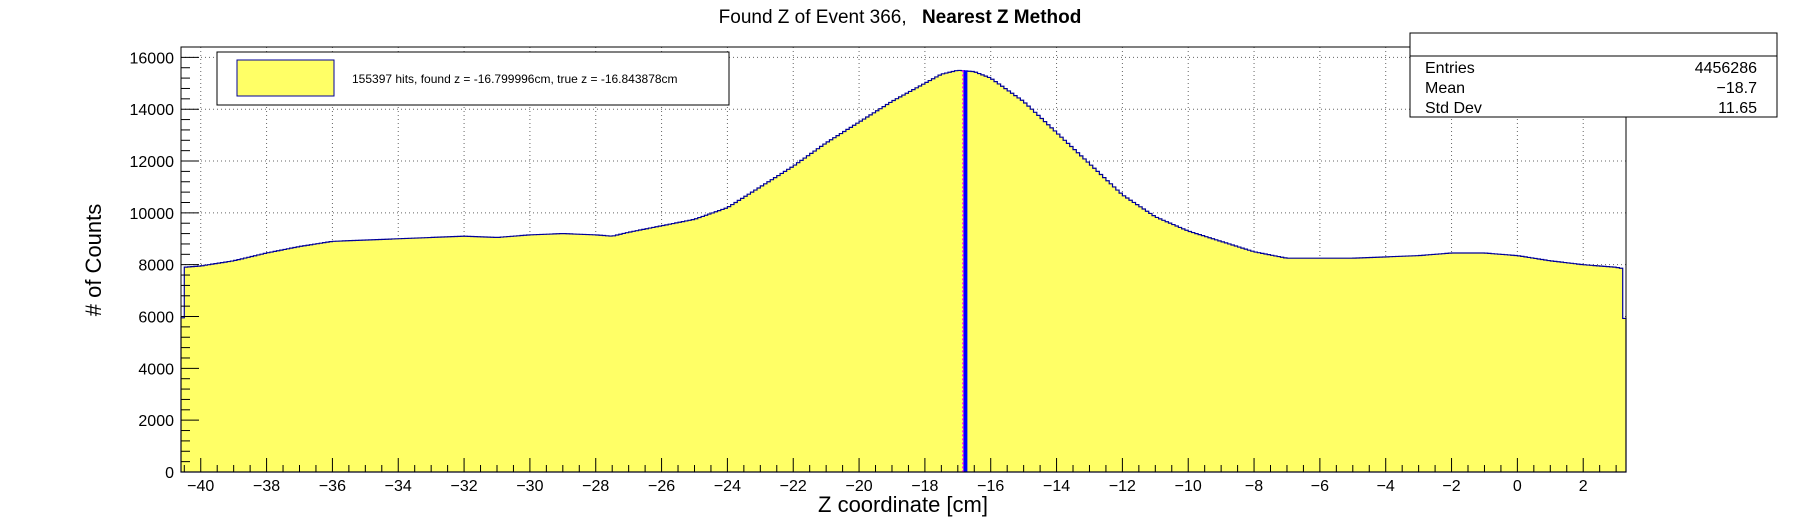  Describe the element at coordinates (1726, 68) in the screenshot. I see `stats-entries-value: 4456286` at that location.